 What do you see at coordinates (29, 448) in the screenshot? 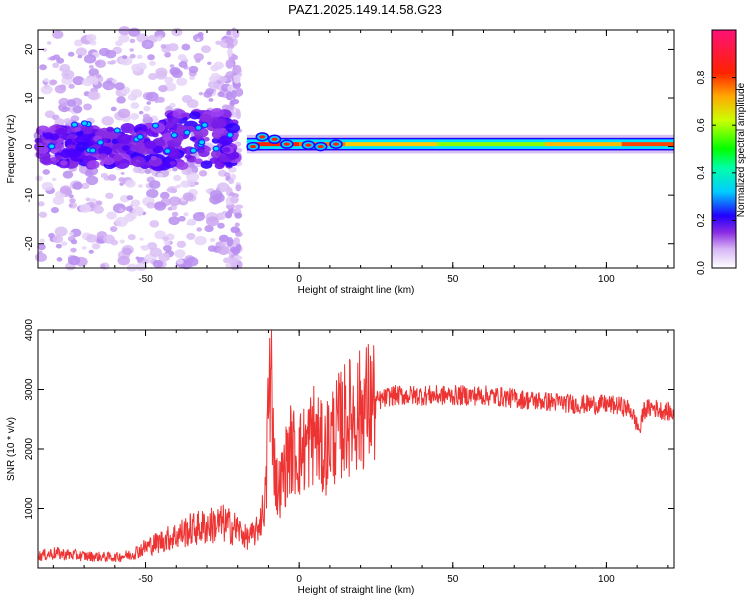
I see `snr-ytick-label: 2000` at bounding box center [29, 448].